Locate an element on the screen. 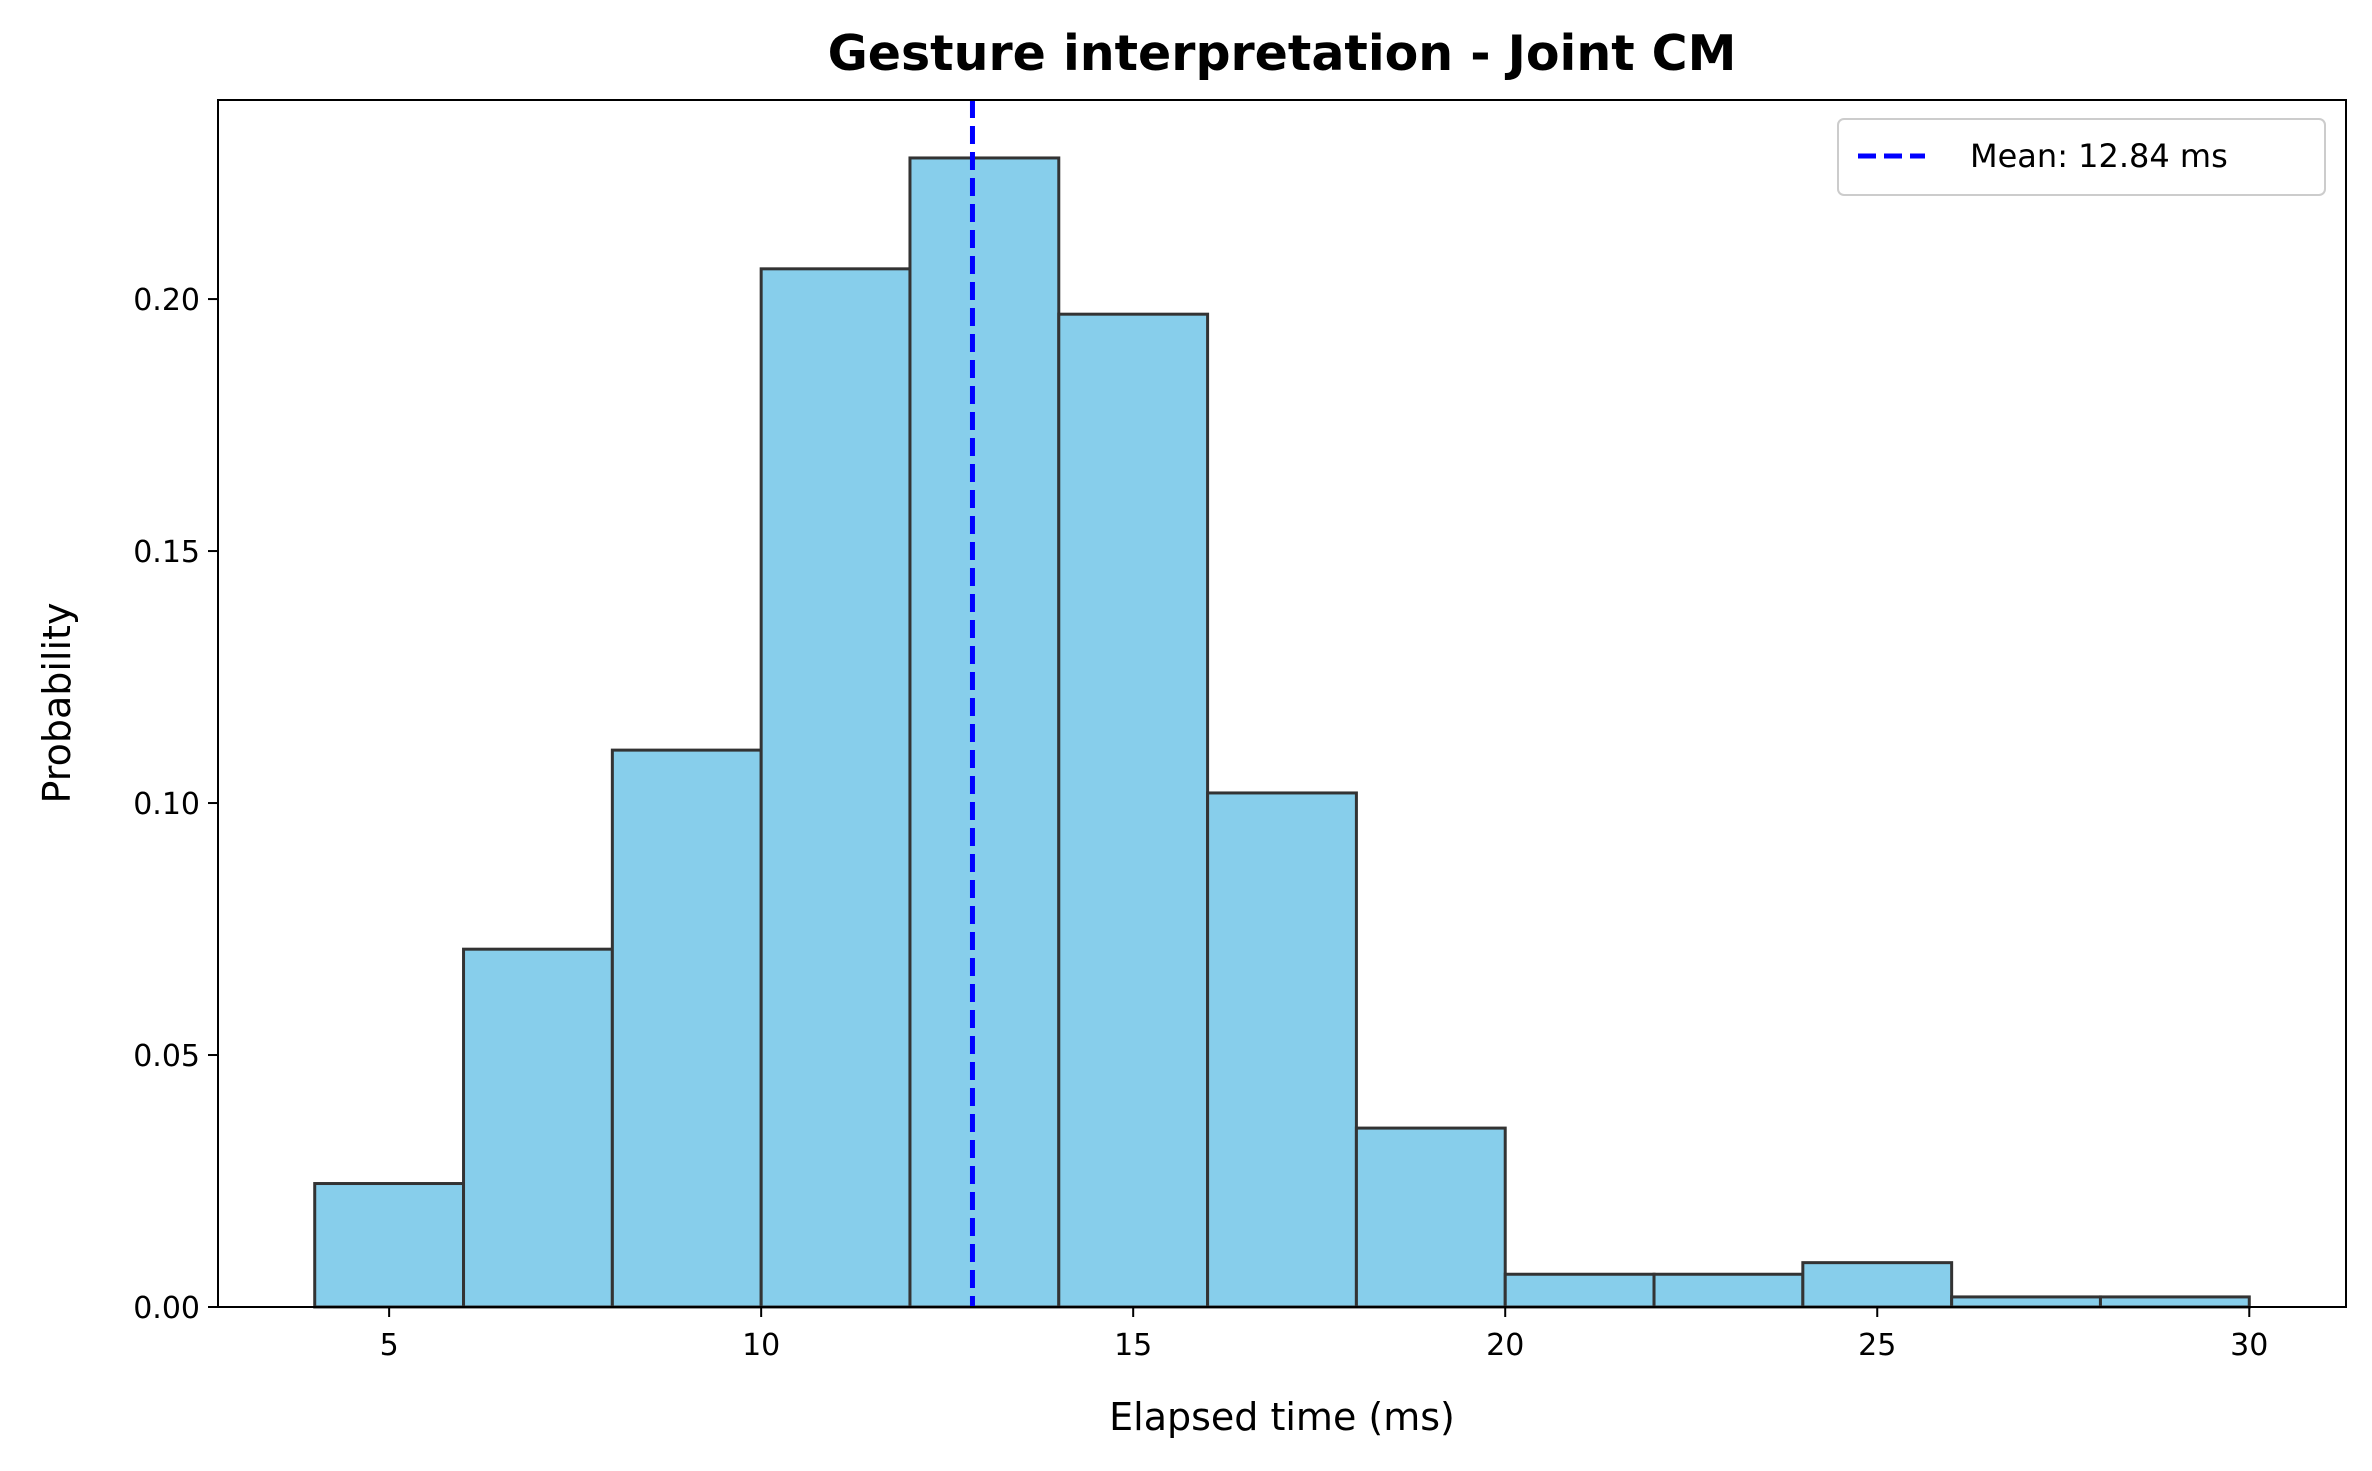 The image size is (2372, 1471). y-tick-label: 0.00 is located at coordinates (166, 1308).